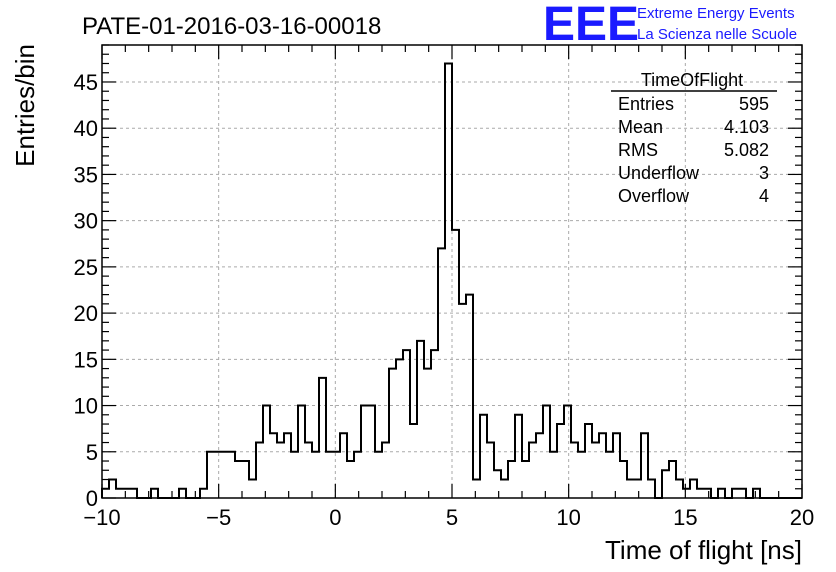 The image size is (836, 572). I want to click on stats-row-label: Underflow, so click(659, 173).